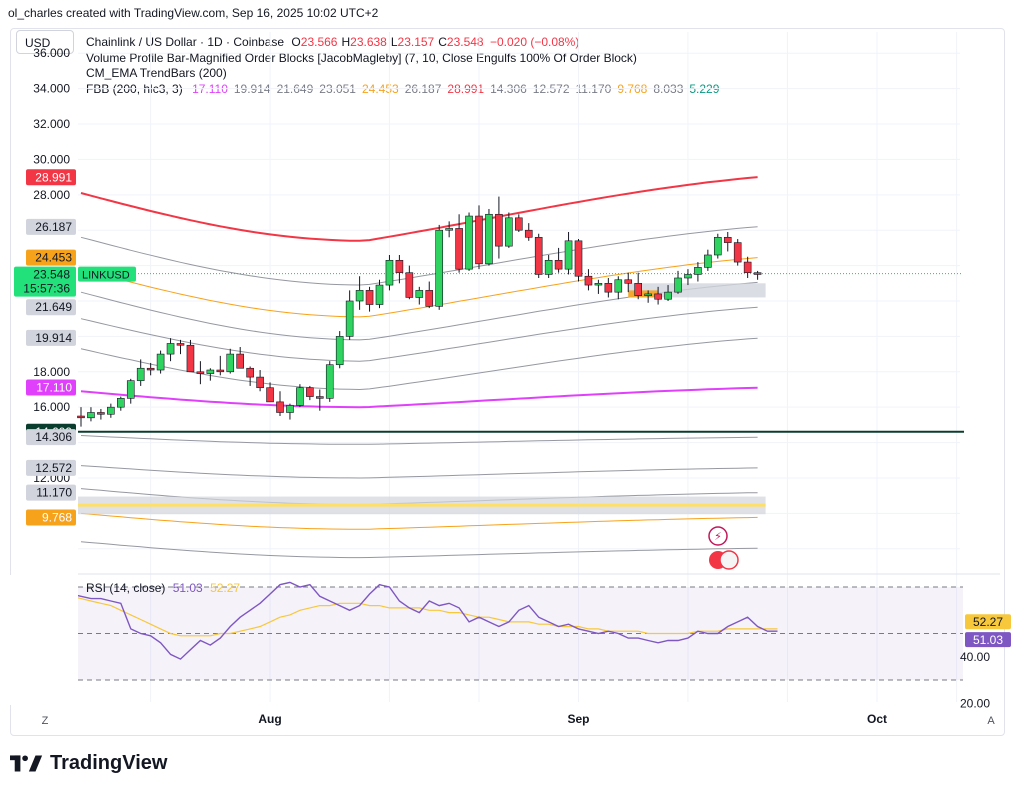 The width and height of the screenshot is (1024, 791). I want to click on price-label: 17.110, so click(54, 388).